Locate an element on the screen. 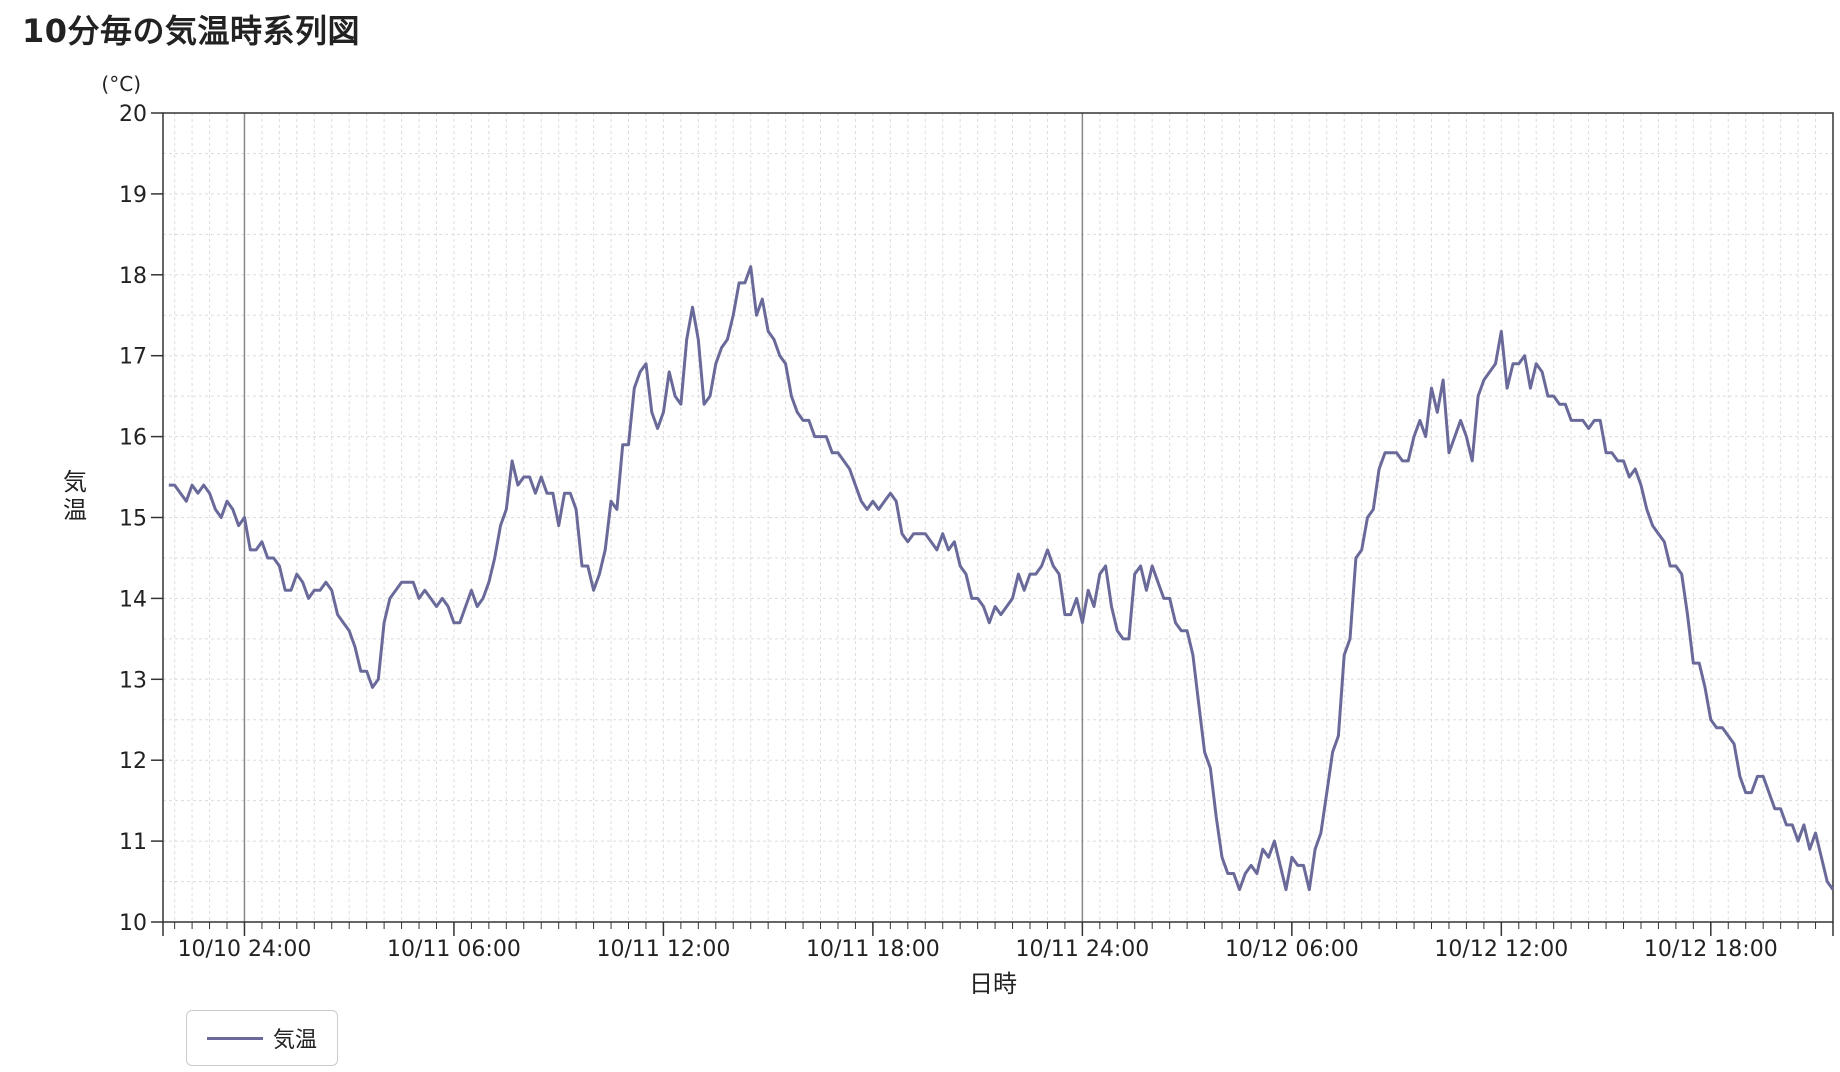 The image size is (1840, 1072). y-axis-unit: (°C) is located at coordinates (121, 84).